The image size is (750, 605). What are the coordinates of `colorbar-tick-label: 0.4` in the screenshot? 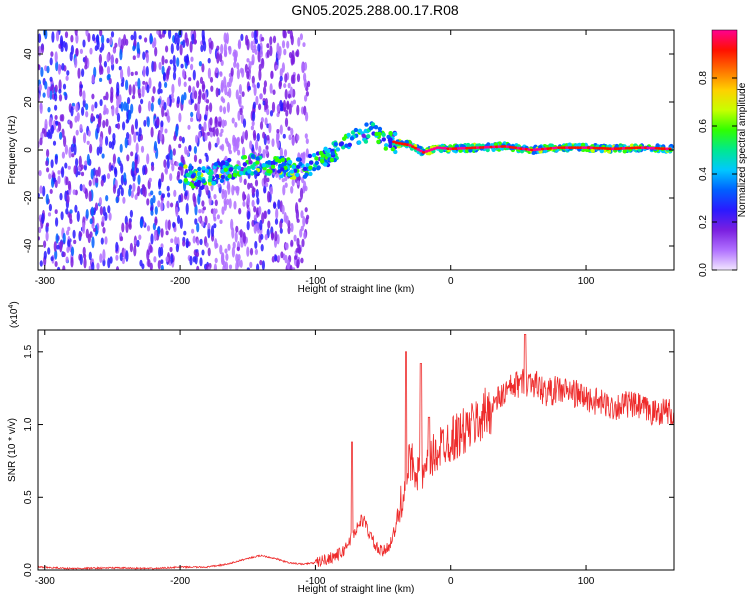 It's located at (703, 174).